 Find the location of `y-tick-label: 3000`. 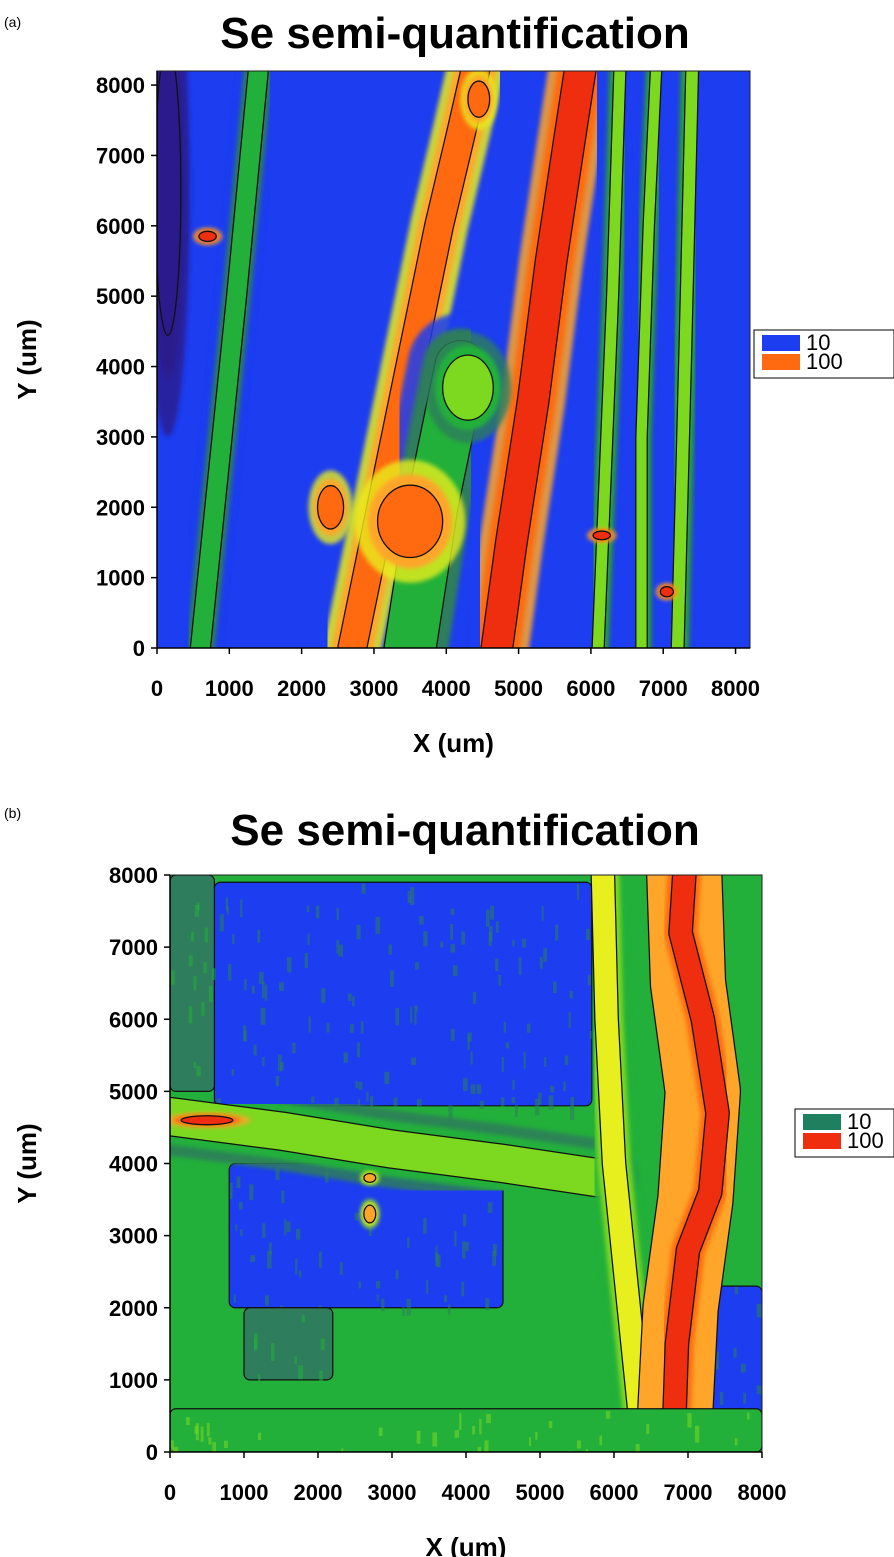

y-tick-label: 3000 is located at coordinates (133, 1236).